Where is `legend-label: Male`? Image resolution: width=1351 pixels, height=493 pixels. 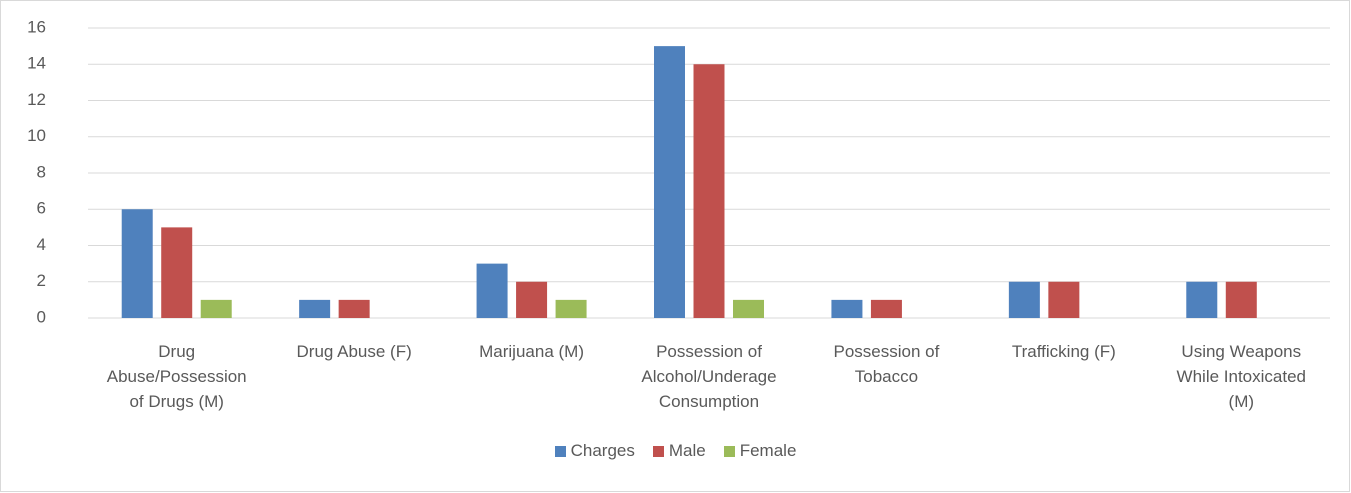
legend-label: Male is located at coordinates (687, 450).